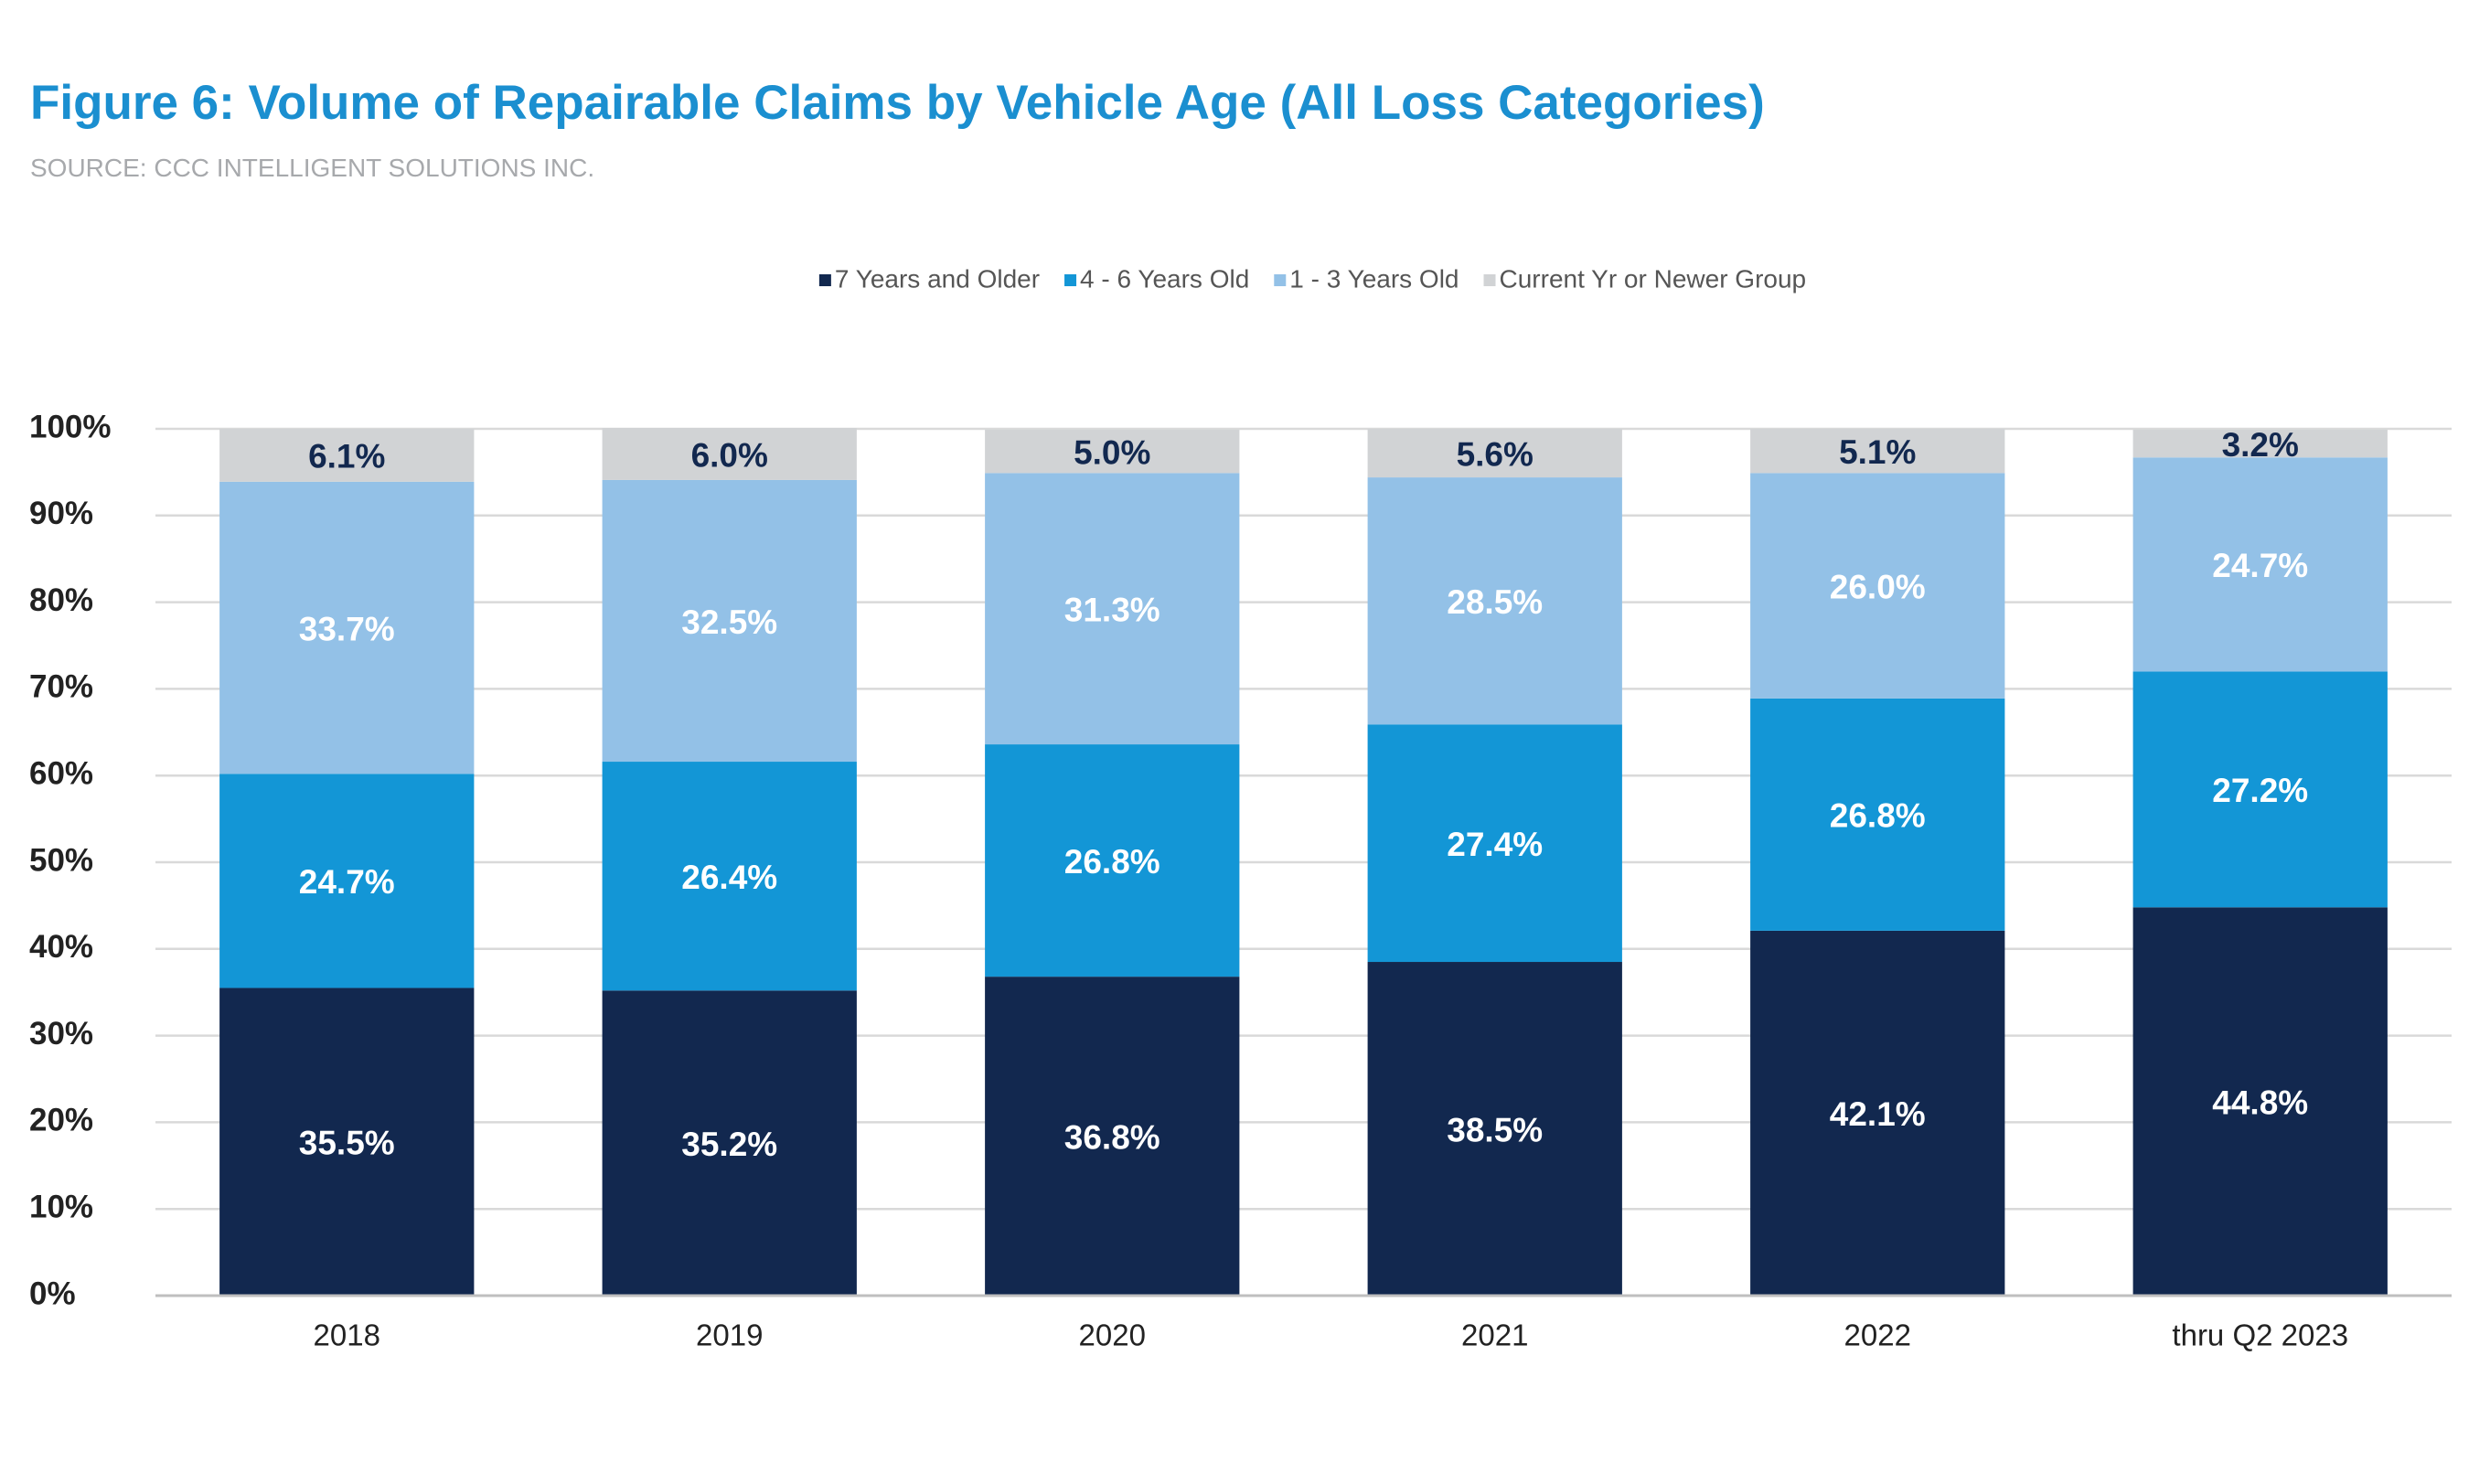  I want to click on x-tick-label: 2019, so click(729, 1335).